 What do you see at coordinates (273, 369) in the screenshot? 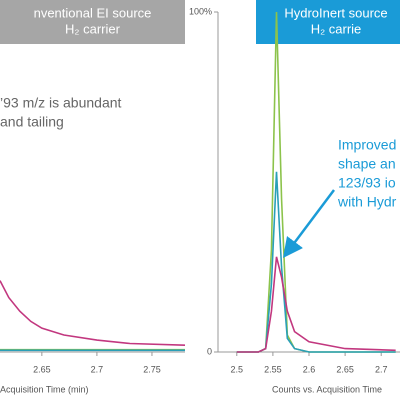
I see `x-tick-label: 2.55` at bounding box center [273, 369].